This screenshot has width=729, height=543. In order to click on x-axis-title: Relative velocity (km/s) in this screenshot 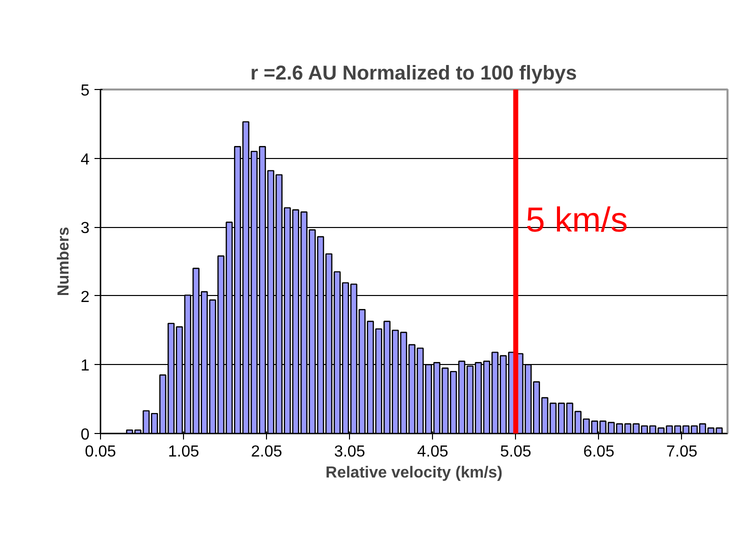, I will do `click(414, 473)`.